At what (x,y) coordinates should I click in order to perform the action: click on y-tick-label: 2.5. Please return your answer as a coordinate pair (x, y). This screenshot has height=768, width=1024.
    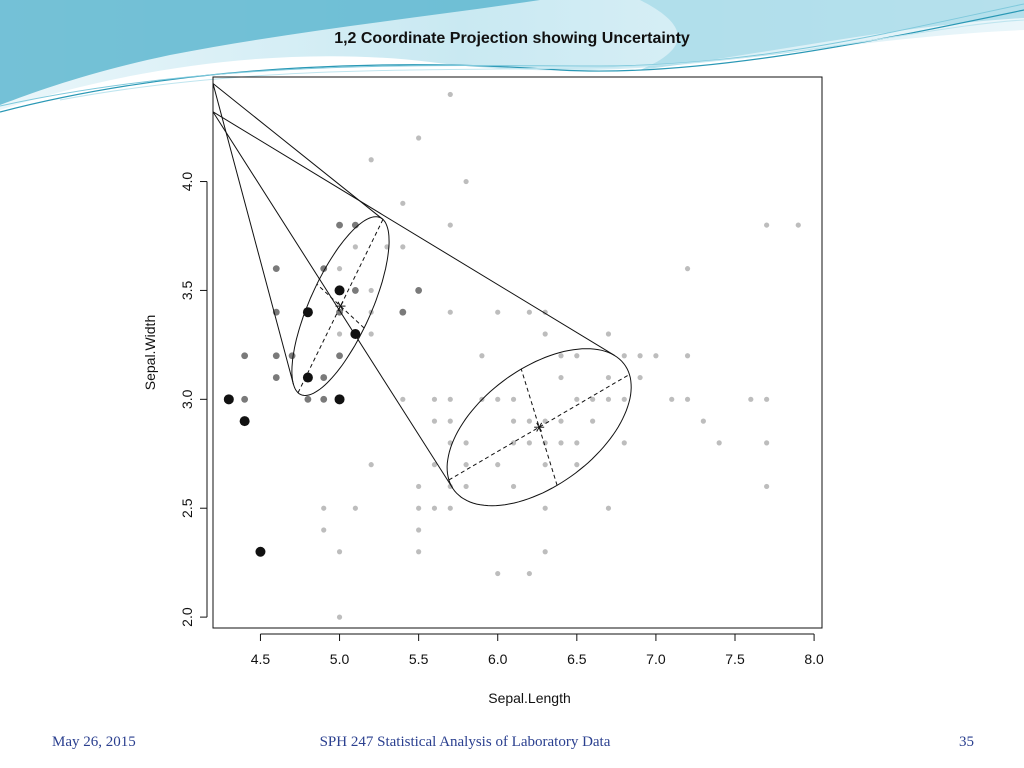
    Looking at the image, I should click on (187, 508).